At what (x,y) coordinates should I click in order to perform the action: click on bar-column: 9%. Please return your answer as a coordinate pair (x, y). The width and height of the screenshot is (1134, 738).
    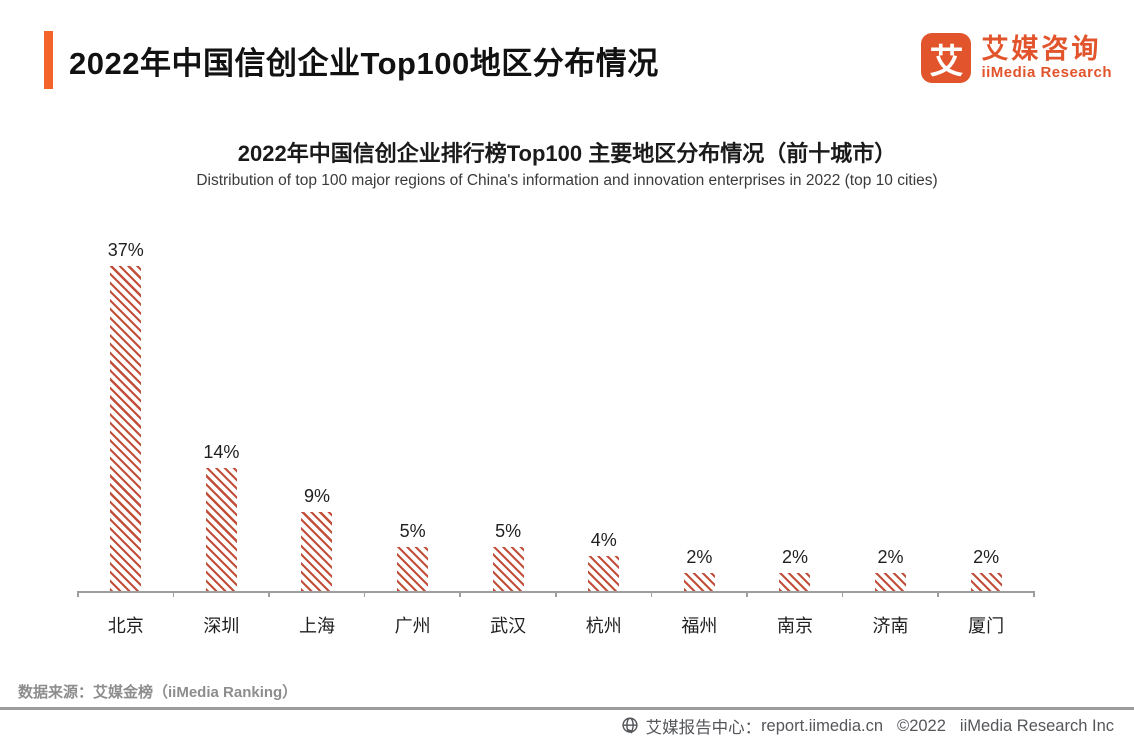
    Looking at the image, I should click on (317, 414).